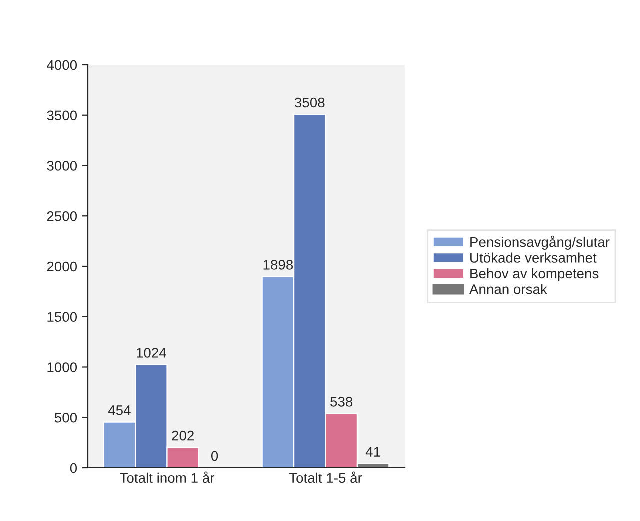  What do you see at coordinates (341, 402) in the screenshot?
I see `data-label: 538` at bounding box center [341, 402].